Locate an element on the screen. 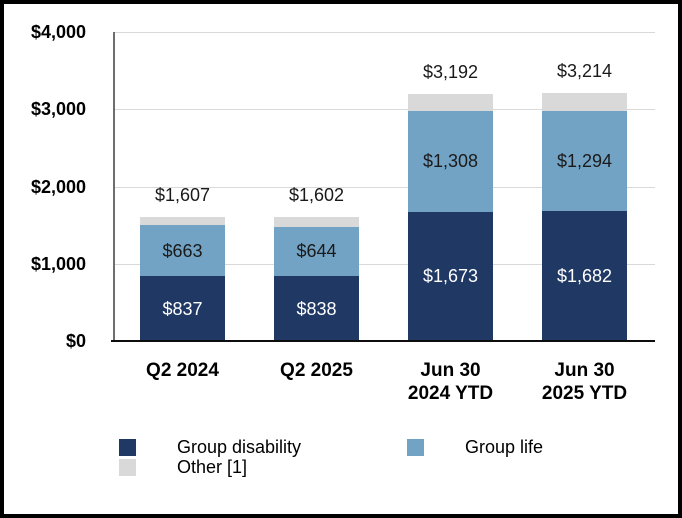 The height and width of the screenshot is (518, 682). x-category-label-line: Q2 2024 is located at coordinates (182, 370).